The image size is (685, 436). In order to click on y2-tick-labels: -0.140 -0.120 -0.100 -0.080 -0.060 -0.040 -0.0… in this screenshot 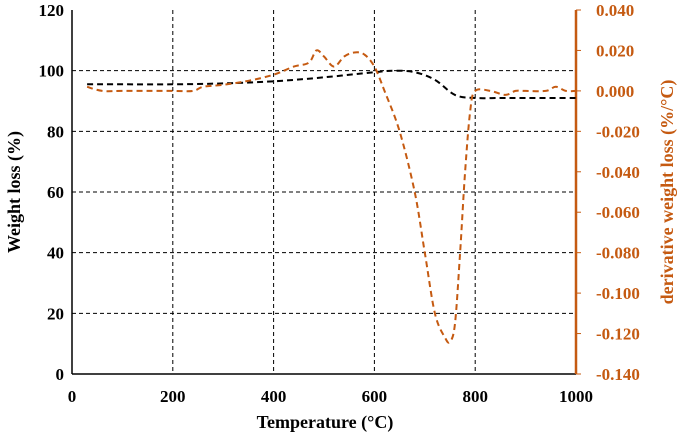, I will do `click(618, 192)`.